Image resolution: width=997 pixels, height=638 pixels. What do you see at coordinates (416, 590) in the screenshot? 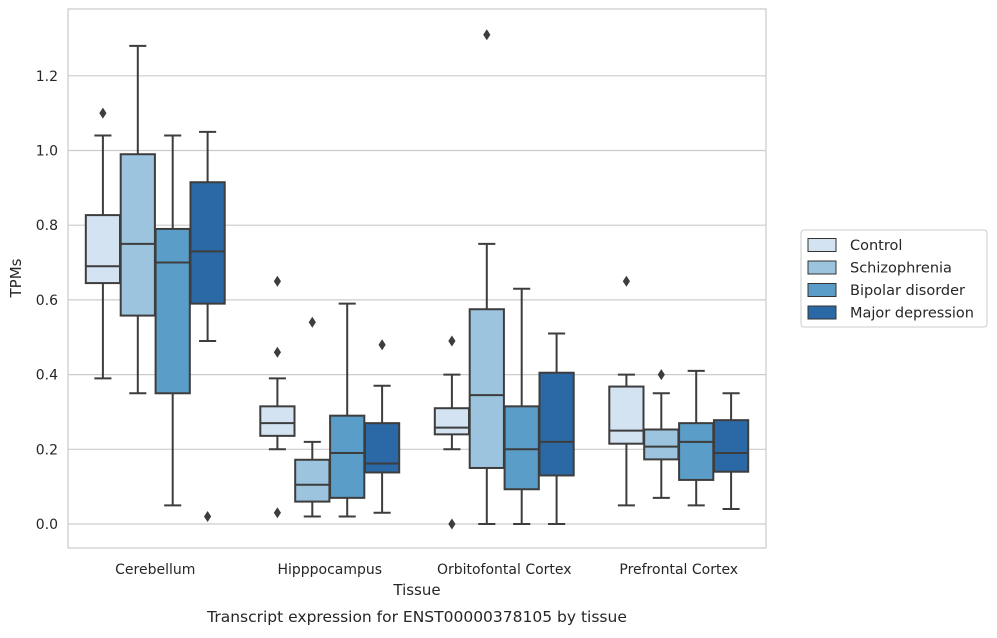
I see `x-axis-label: Tissue` at bounding box center [416, 590].